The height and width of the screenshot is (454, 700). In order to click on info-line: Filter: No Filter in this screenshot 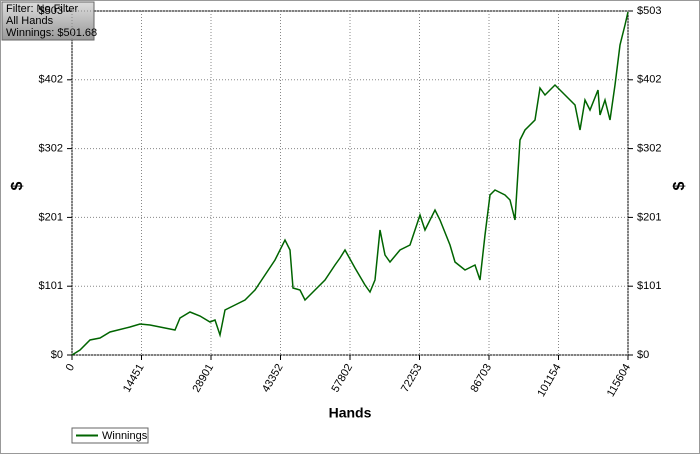, I will do `click(42, 9)`.